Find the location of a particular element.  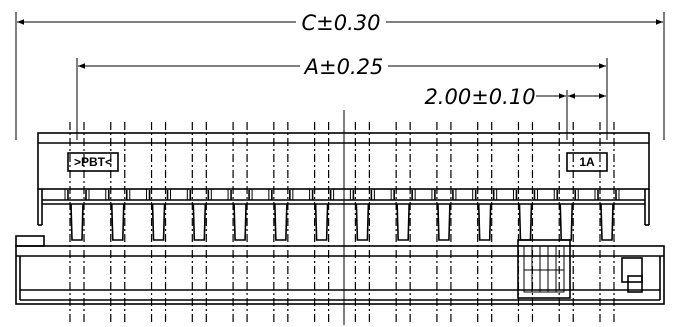

marking-pin-one: 1A is located at coordinates (587, 162).